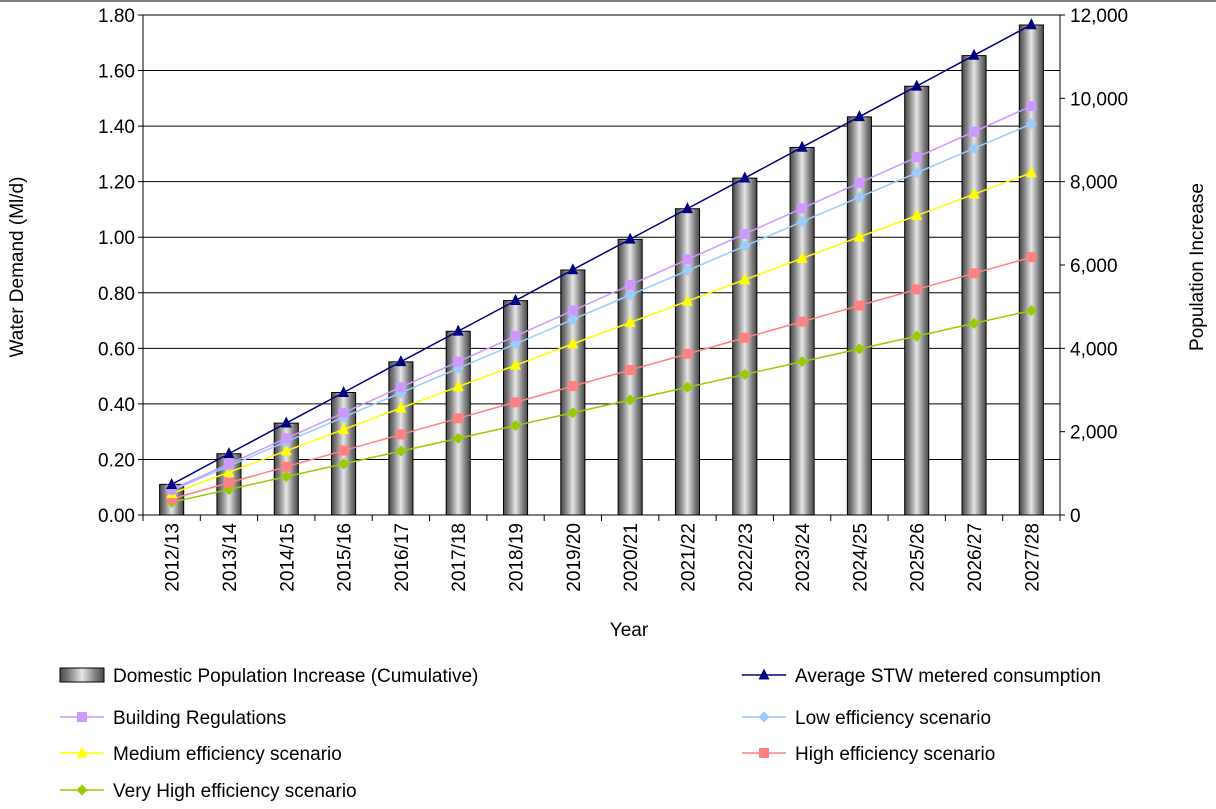 The height and width of the screenshot is (809, 1216). What do you see at coordinates (116, 127) in the screenshot?
I see `y-tick-label: 1.40` at bounding box center [116, 127].